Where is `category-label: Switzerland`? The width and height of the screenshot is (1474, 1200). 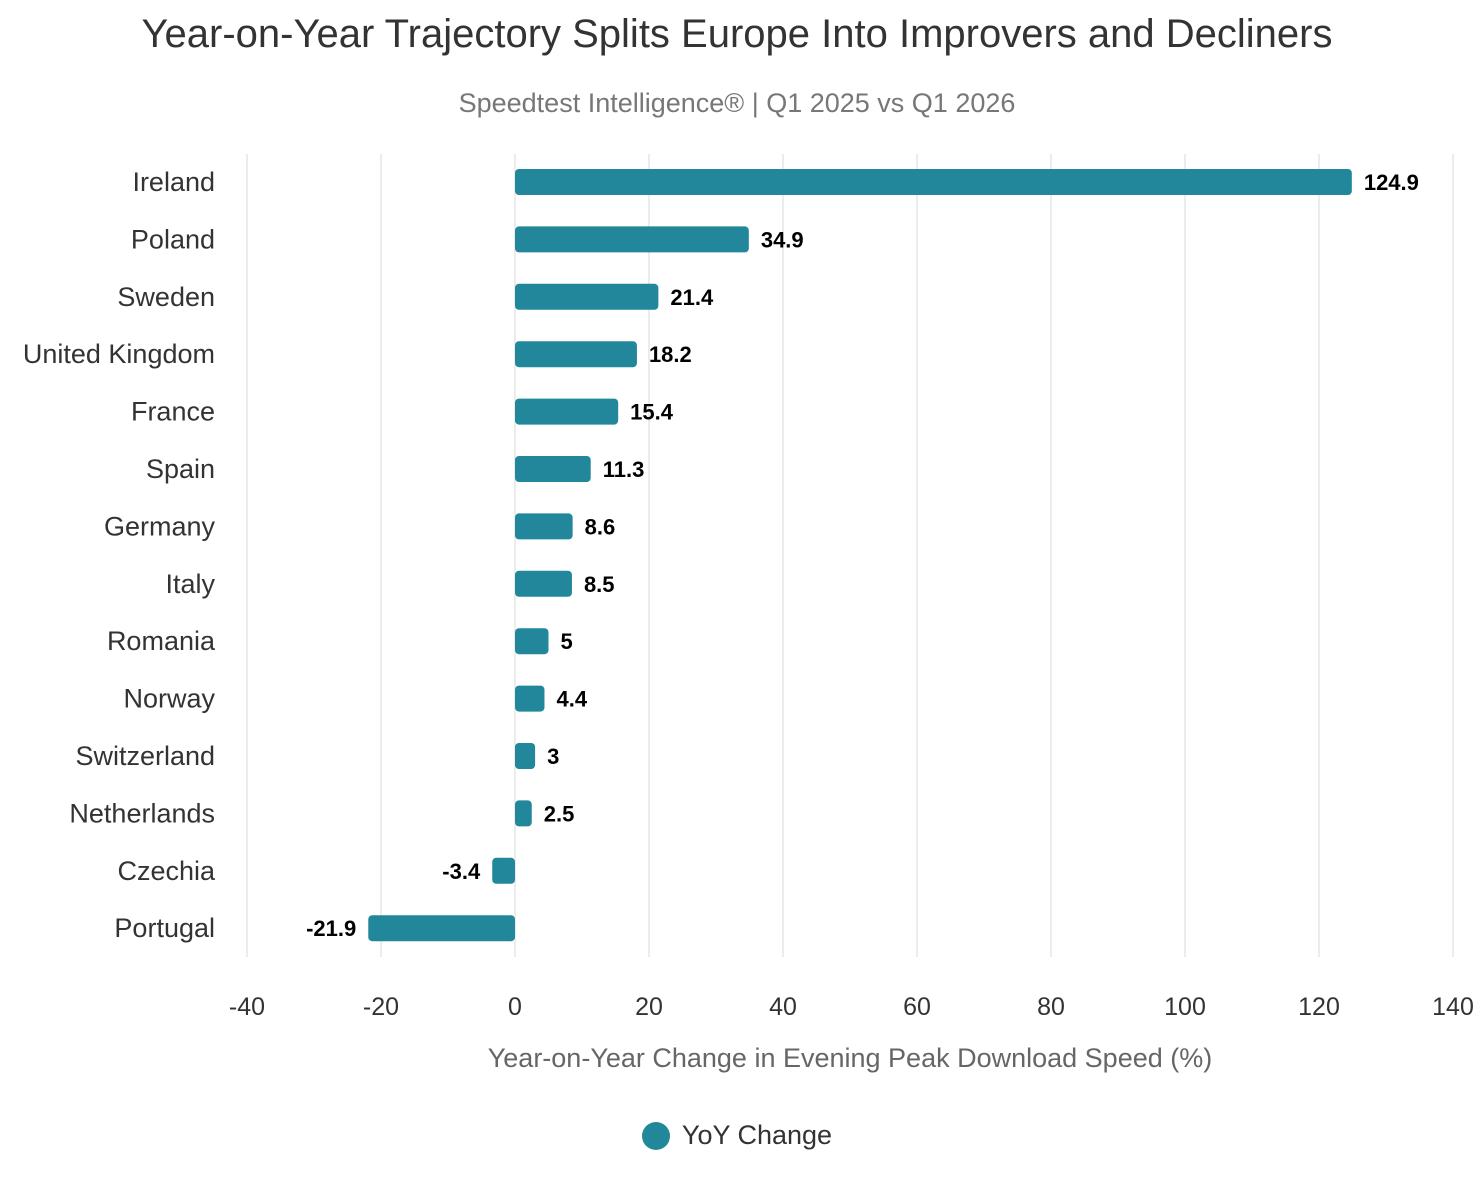 category-label: Switzerland is located at coordinates (145, 756).